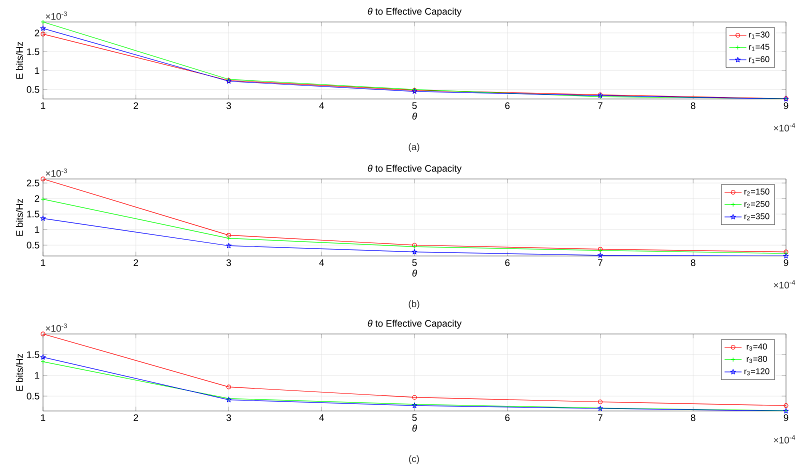  I want to click on legend-label: r$_{2}$=250, so click(757, 204).